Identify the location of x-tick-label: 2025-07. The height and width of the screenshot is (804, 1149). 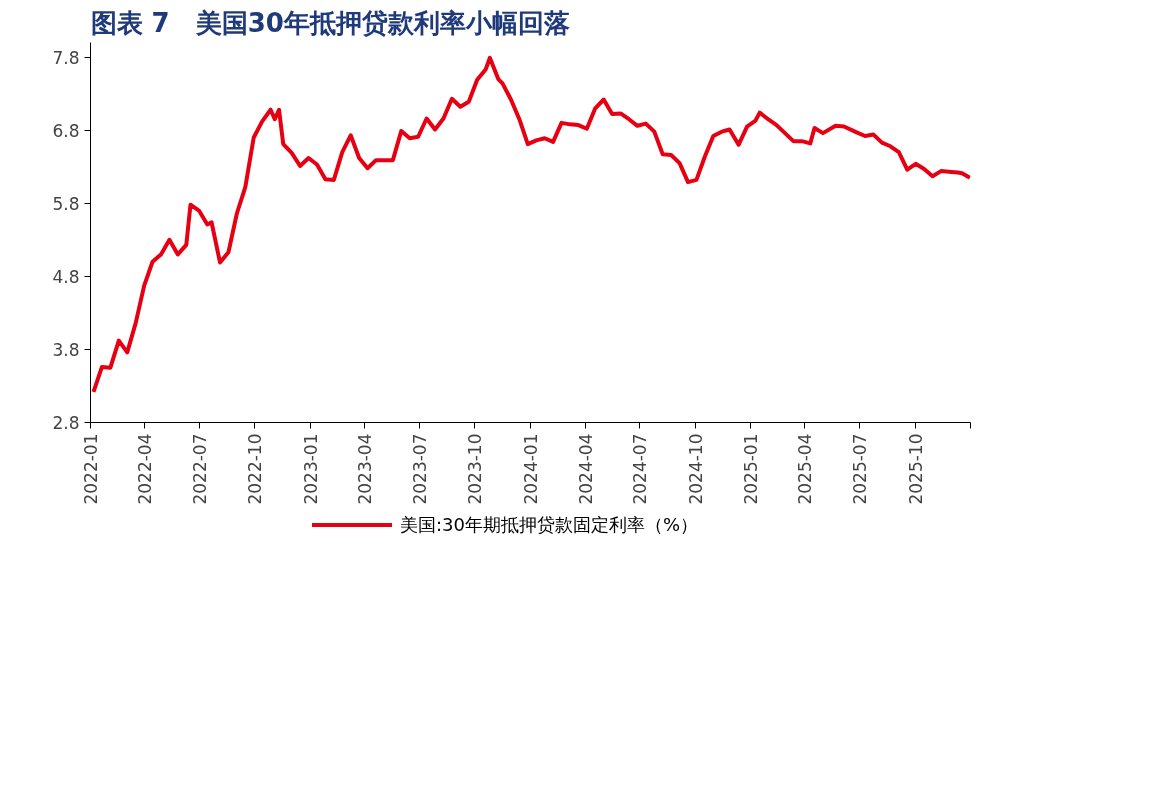
(860, 469).